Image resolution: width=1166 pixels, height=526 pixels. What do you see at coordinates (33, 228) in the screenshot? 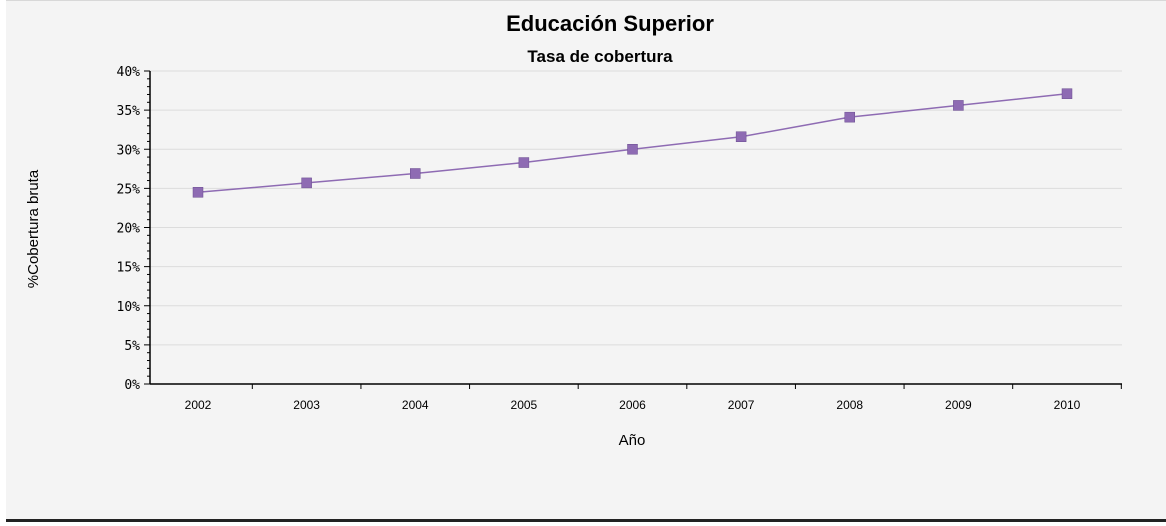
I see `y-axis-label: %Cobertura bruta` at bounding box center [33, 228].